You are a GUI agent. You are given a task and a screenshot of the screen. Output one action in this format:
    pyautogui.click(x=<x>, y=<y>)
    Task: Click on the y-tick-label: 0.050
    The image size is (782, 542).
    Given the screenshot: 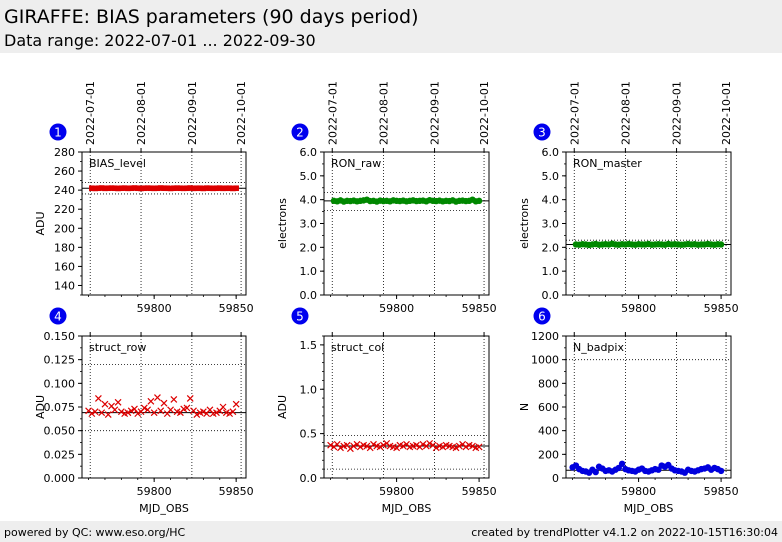 What is the action you would take?
    pyautogui.click(x=60, y=431)
    